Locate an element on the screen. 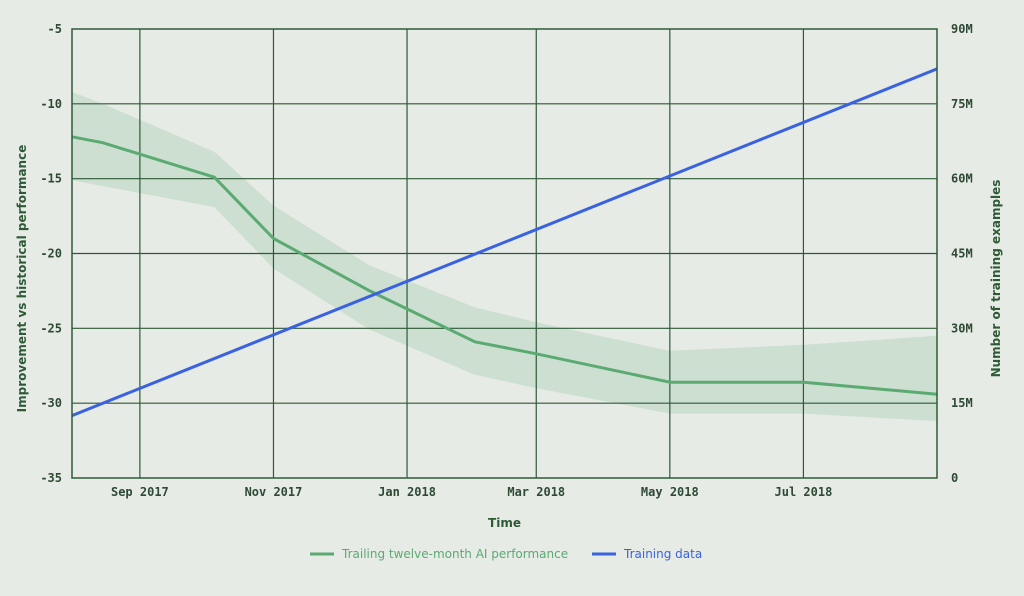  y-right-tick-label: 60M is located at coordinates (962, 179).